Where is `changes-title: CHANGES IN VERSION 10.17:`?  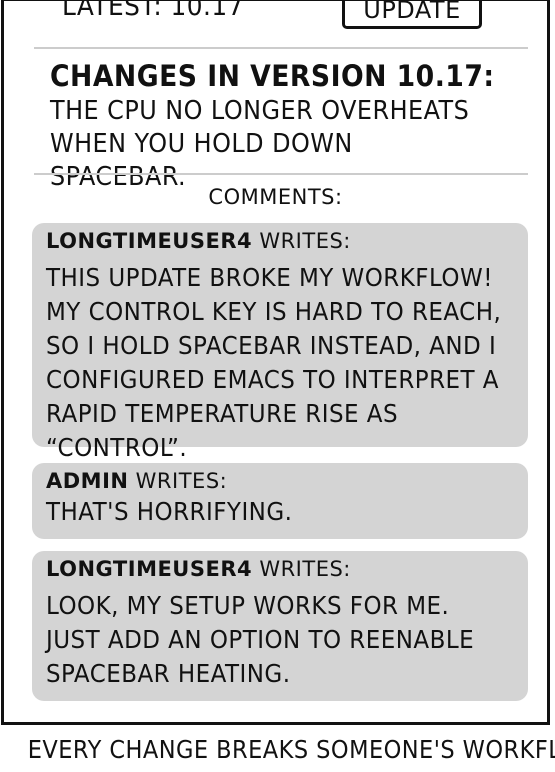 changes-title: CHANGES IN VERSION 10.17: is located at coordinates (272, 76).